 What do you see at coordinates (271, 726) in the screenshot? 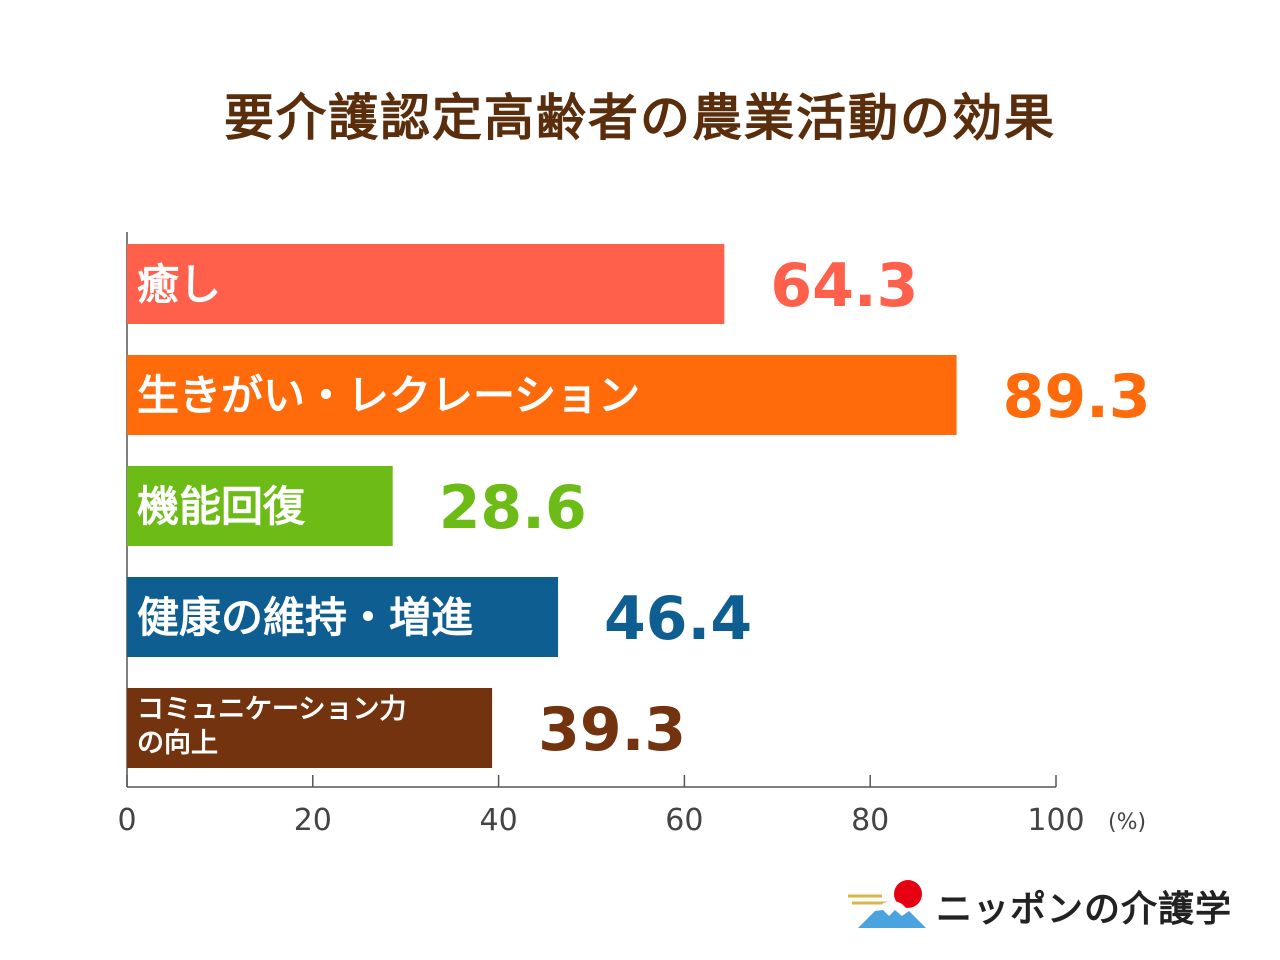
I see `bar-category-label: コミュニケーション力の向上` at bounding box center [271, 726].